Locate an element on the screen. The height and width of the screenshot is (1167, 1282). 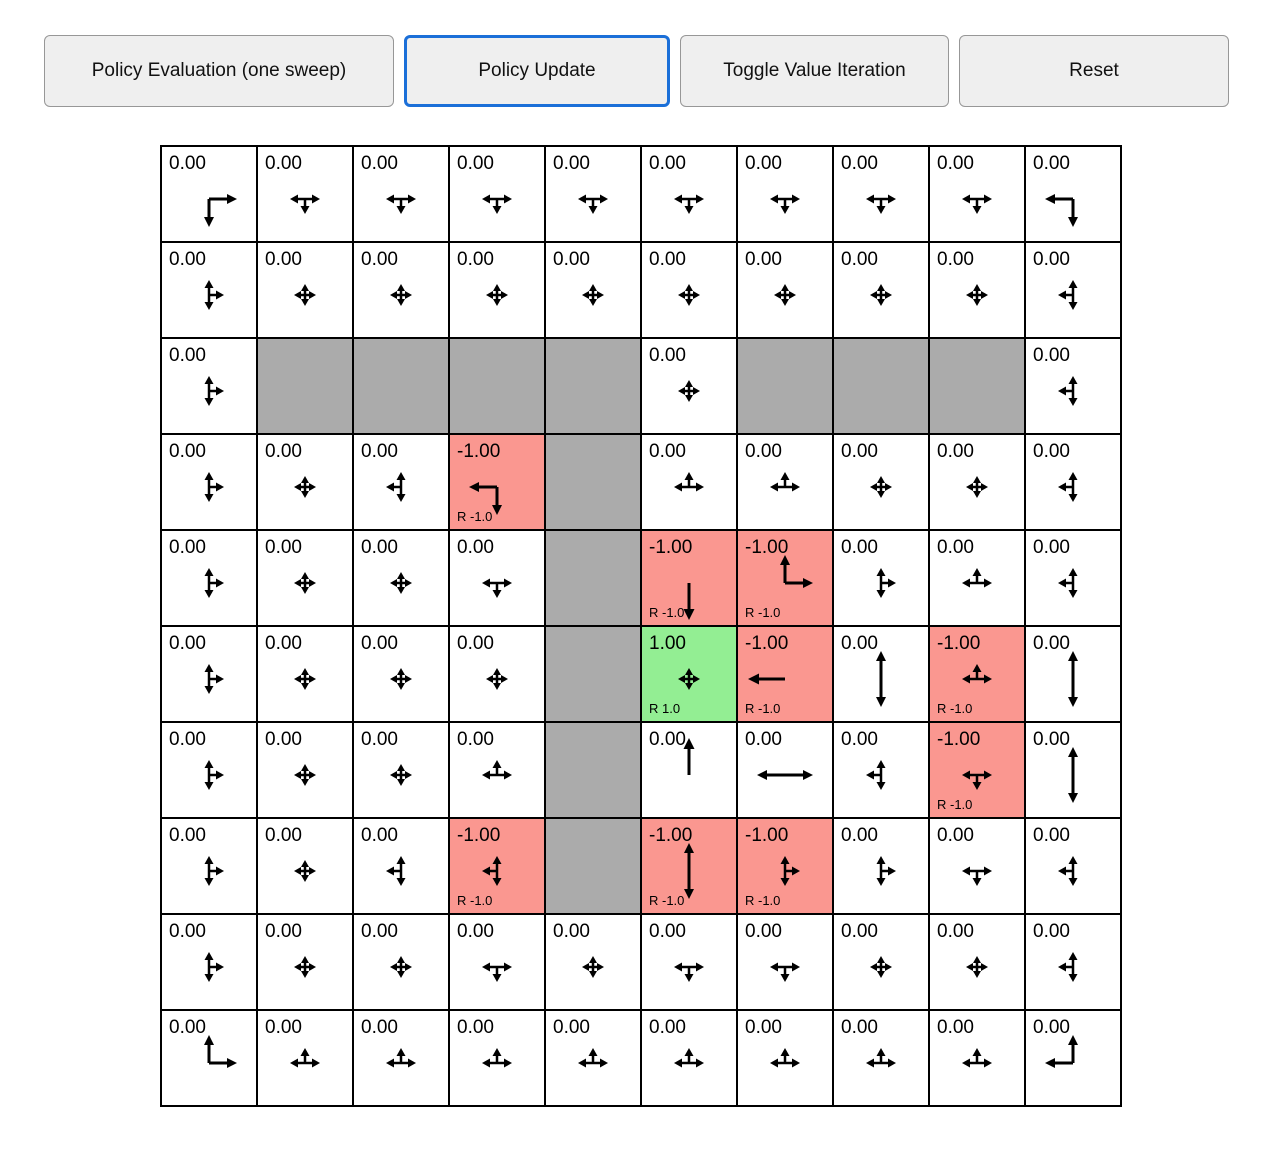
grid-cell-r9c4: 0.00 is located at coordinates (593, 1058).